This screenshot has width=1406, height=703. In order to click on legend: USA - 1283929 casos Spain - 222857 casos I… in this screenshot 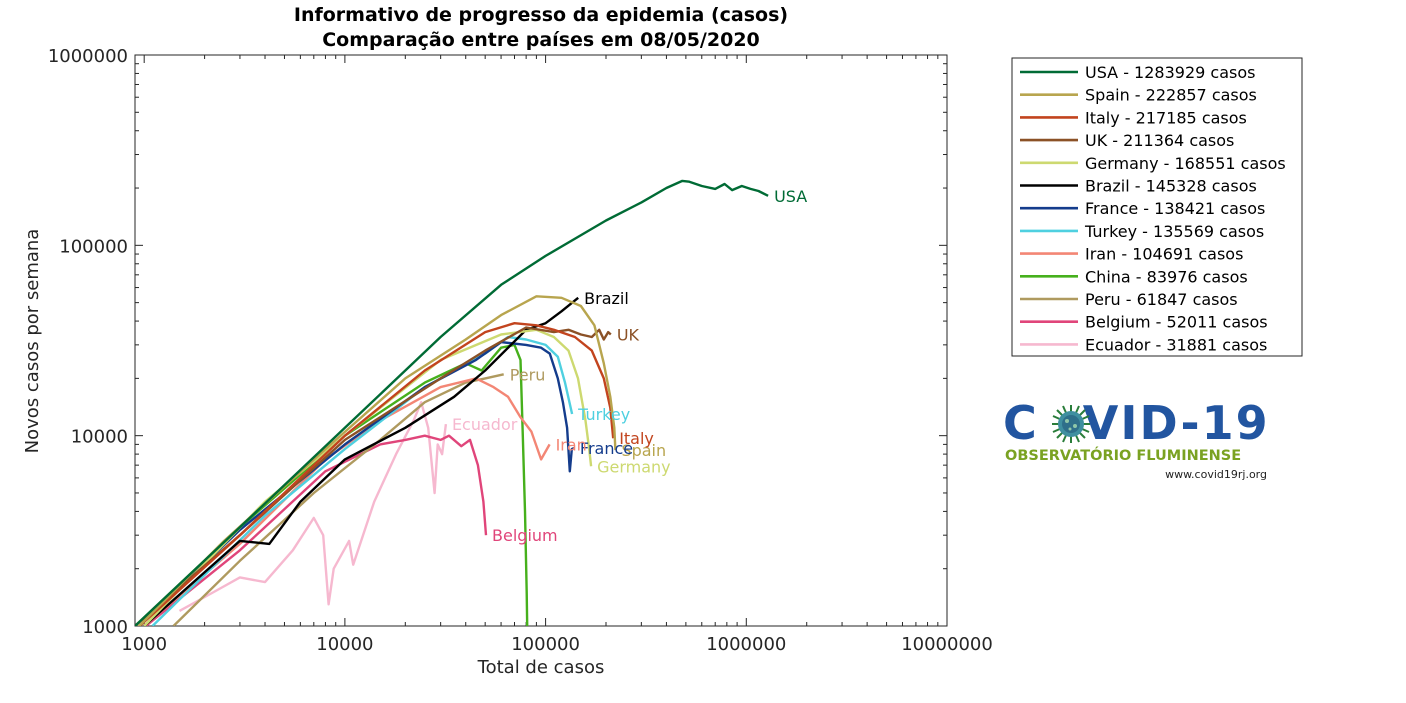, I will do `click(1157, 207)`.